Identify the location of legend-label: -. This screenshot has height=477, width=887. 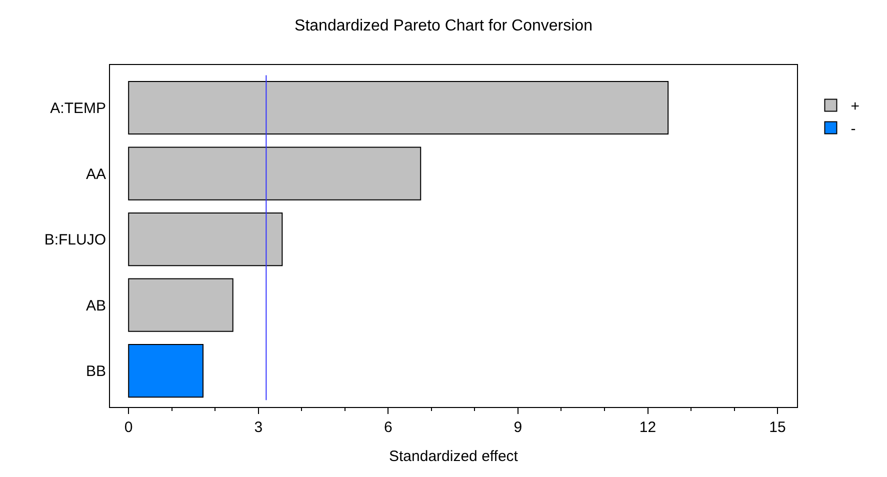
(853, 129).